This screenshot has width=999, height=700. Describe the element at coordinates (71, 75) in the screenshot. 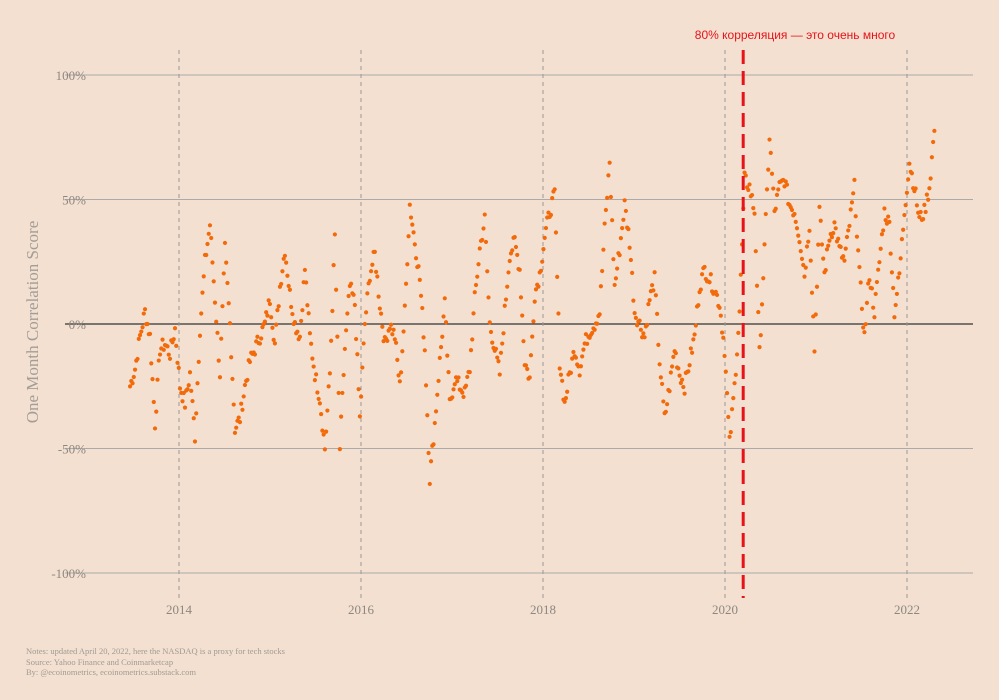

I see `y-tick-label: 100%` at that location.